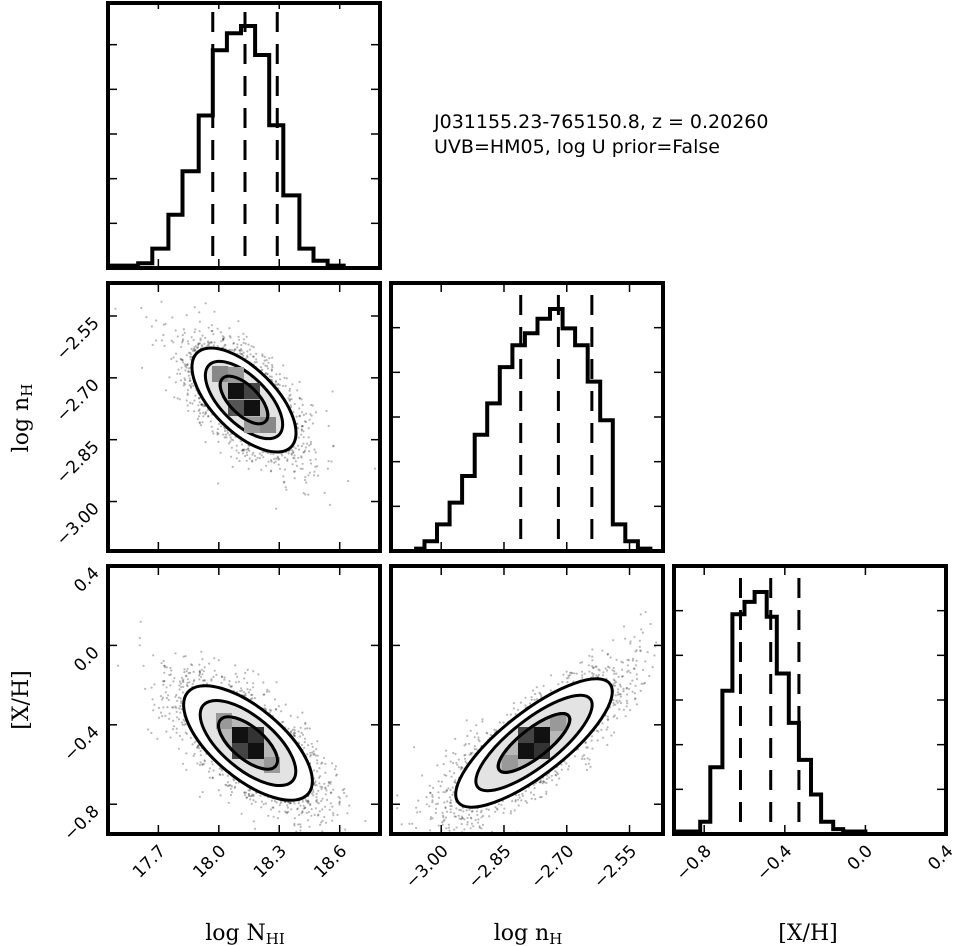 The height and width of the screenshot is (946, 957). Describe the element at coordinates (81, 823) in the screenshot. I see `y-tick-label: −0.8` at that location.